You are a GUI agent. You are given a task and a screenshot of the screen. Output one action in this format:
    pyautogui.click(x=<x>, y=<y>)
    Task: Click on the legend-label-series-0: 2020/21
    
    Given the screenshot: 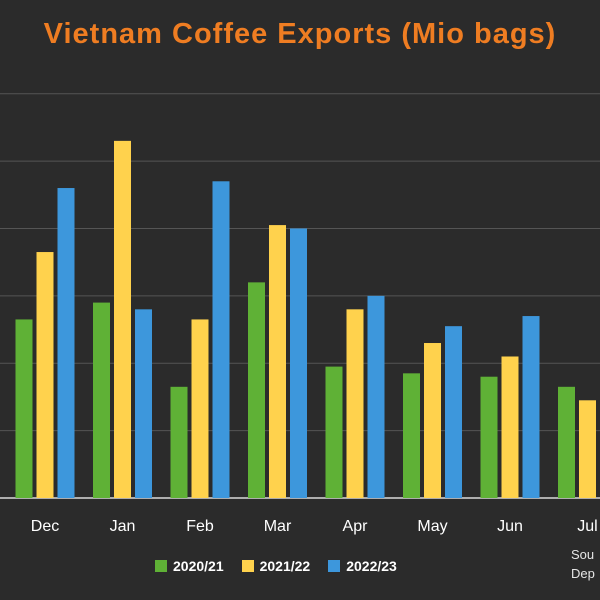 What is the action you would take?
    pyautogui.click(x=198, y=566)
    